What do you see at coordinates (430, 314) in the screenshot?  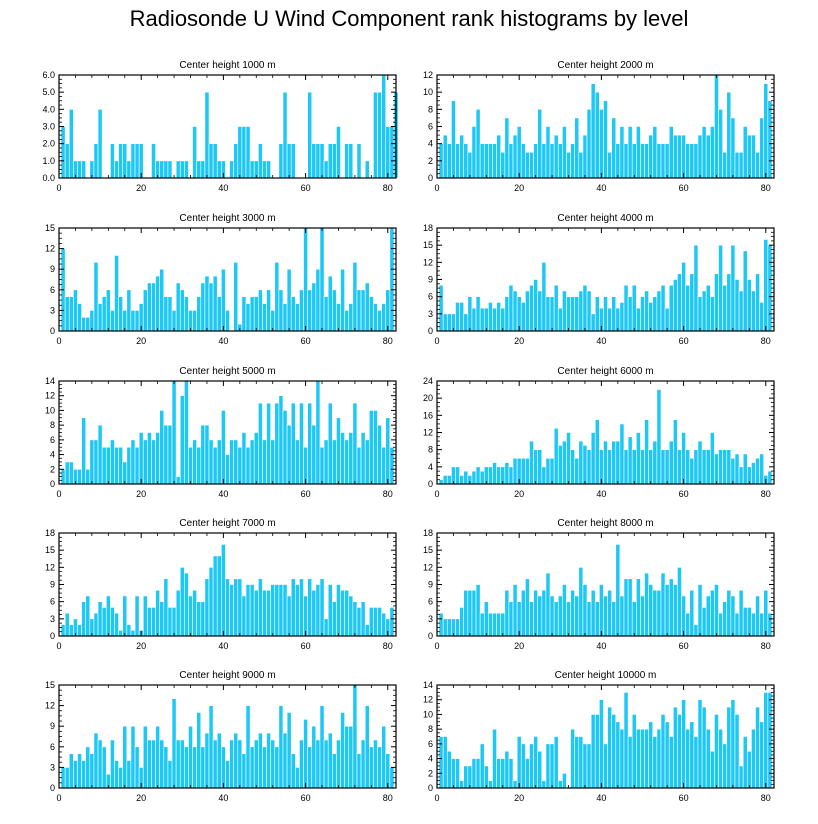 I see `y-tick-label: 3` at bounding box center [430, 314].